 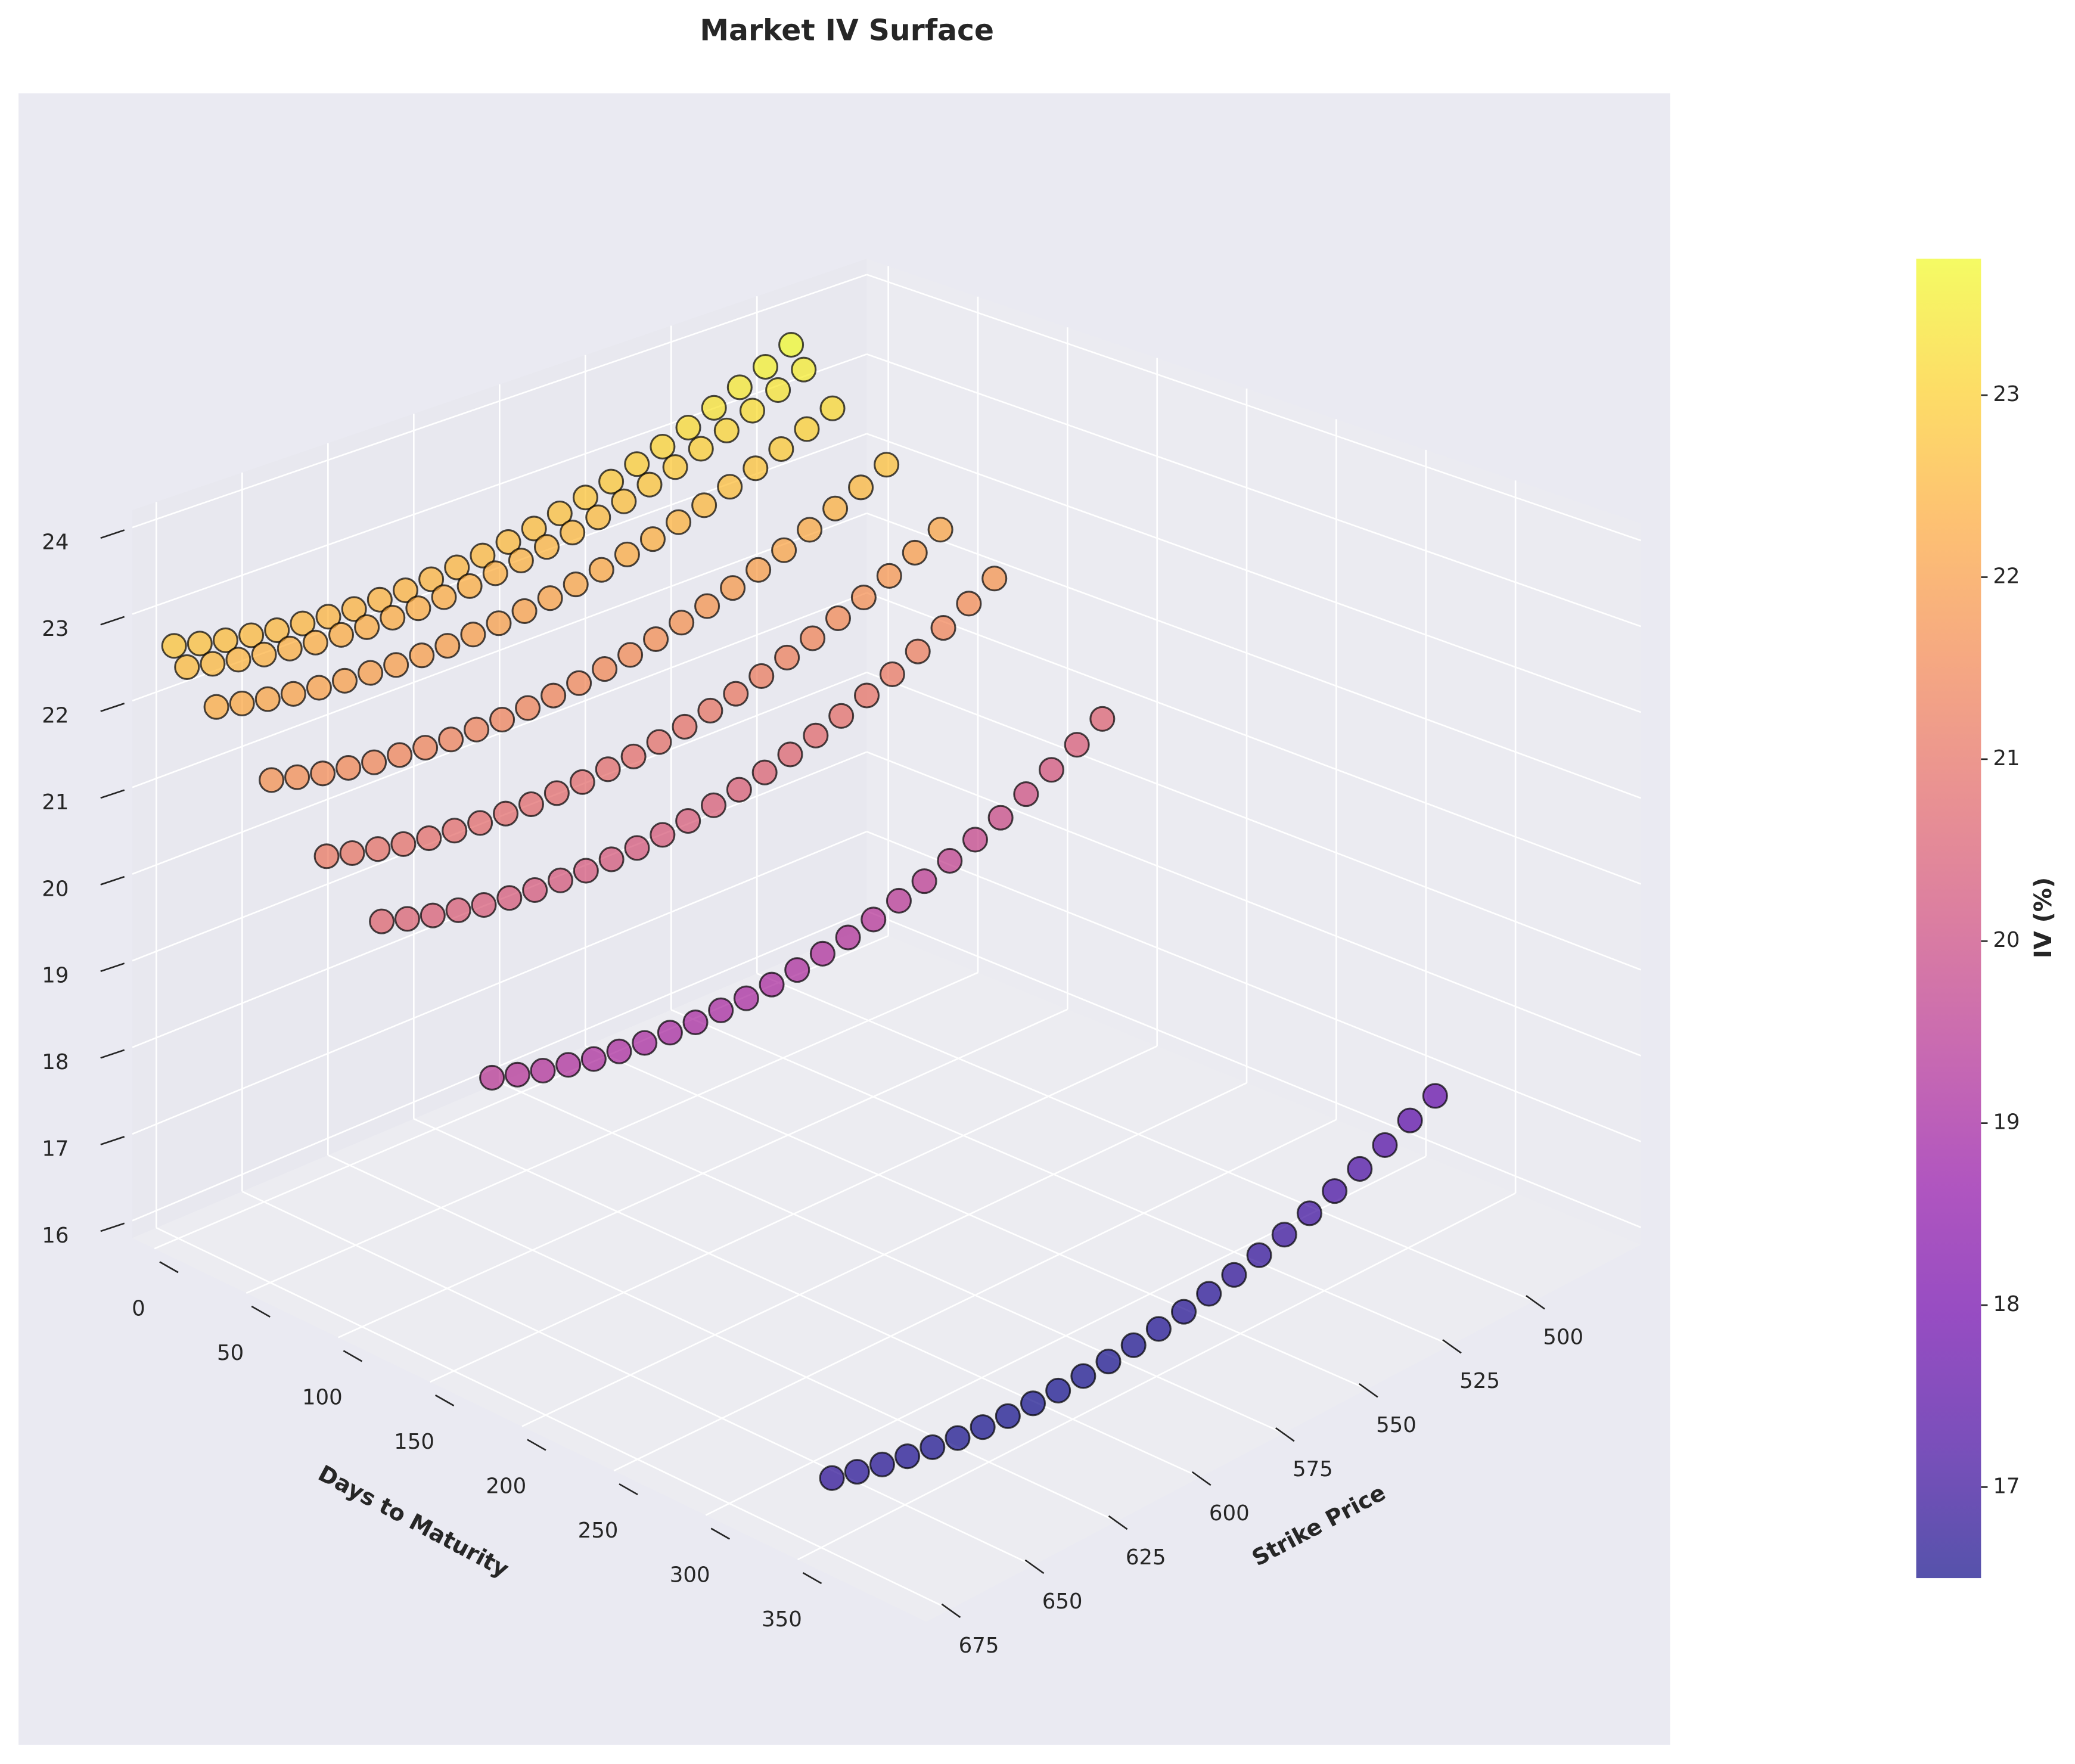 What do you see at coordinates (55, 1235) in the screenshot?
I see `z-tick-label: 16` at bounding box center [55, 1235].